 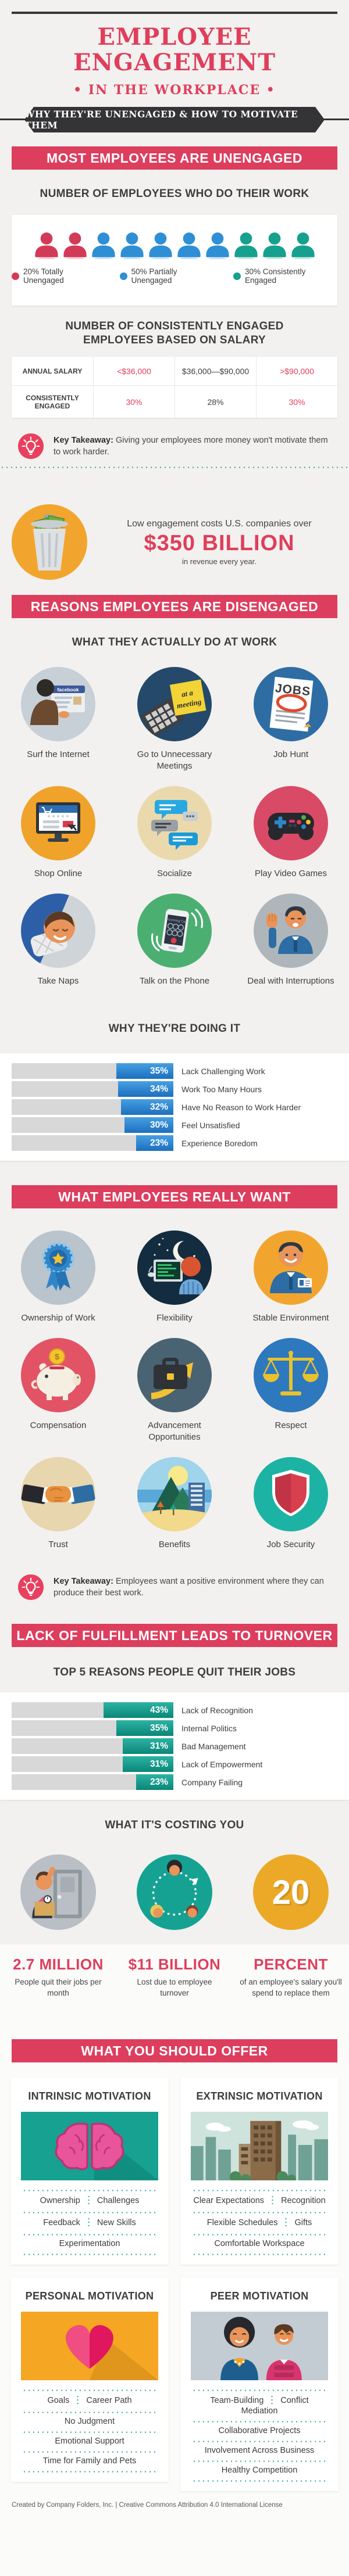 I want to click on want-label: Stable Environment, so click(x=290, y=1318).